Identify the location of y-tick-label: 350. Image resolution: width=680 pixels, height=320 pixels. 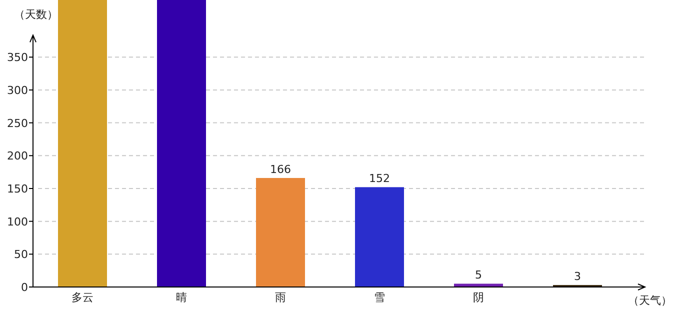
(17, 57).